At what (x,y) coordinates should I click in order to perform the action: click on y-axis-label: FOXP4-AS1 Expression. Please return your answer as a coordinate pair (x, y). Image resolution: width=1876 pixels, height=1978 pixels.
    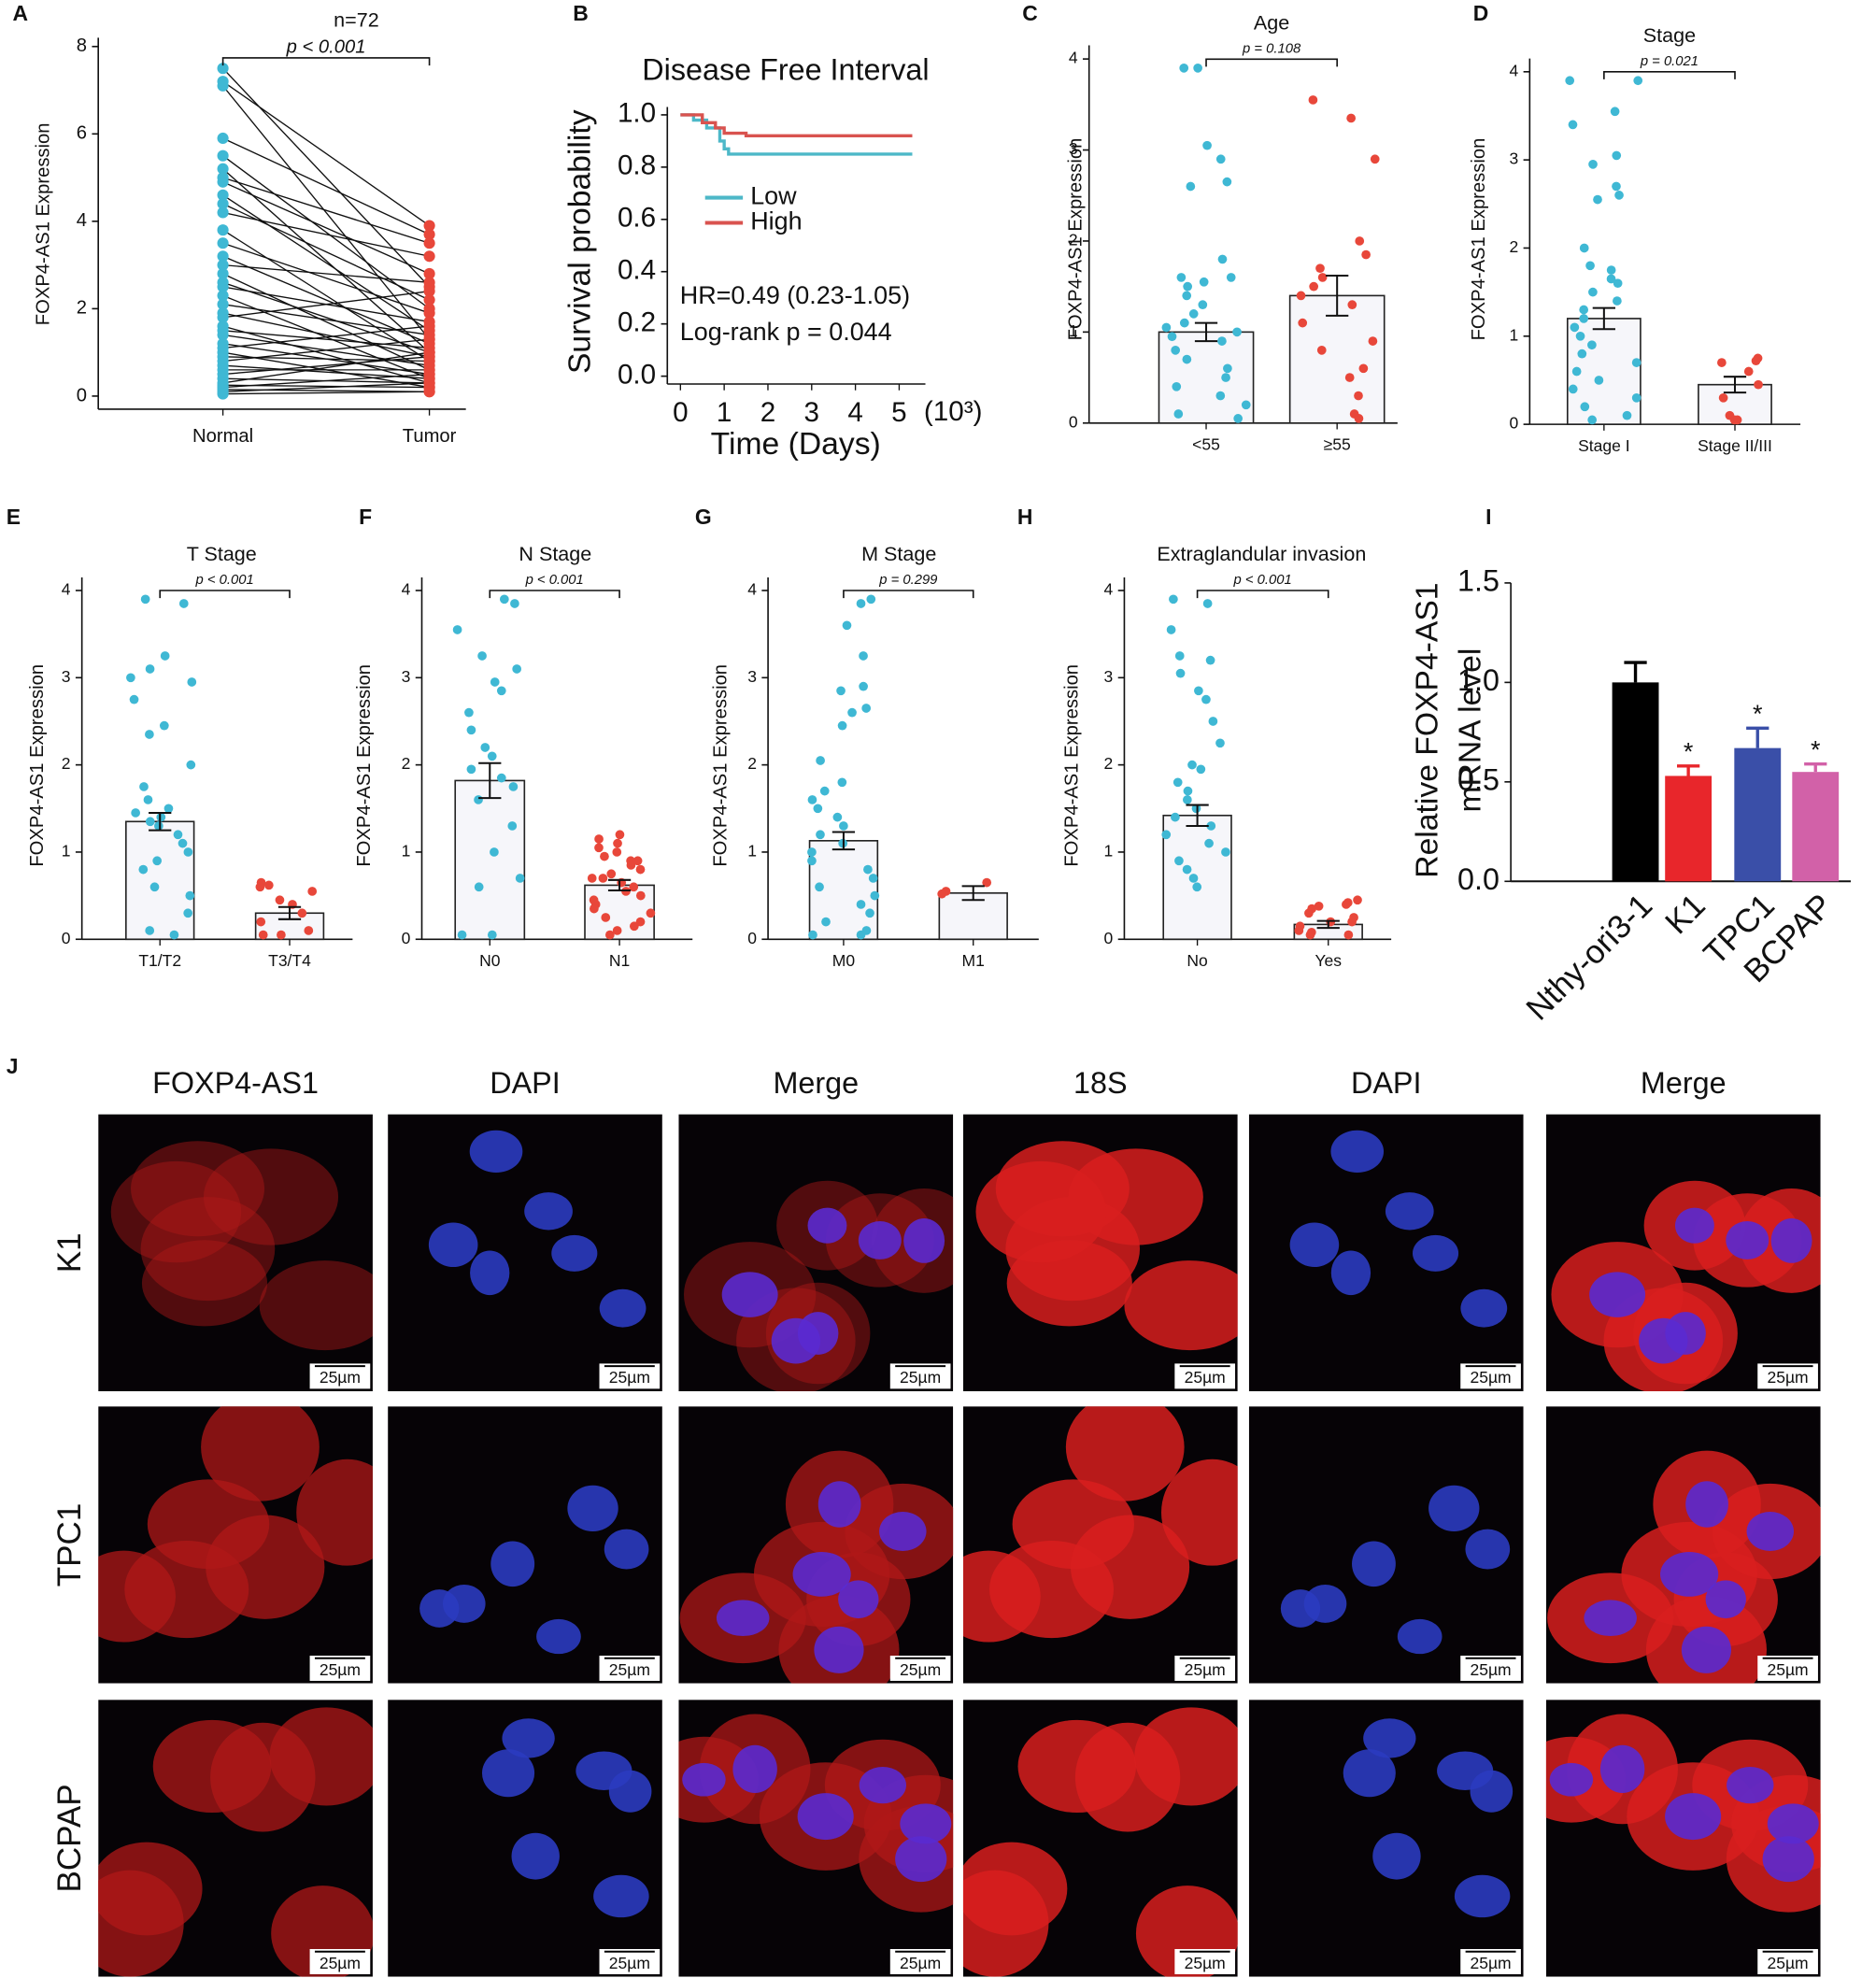
    Looking at the image, I should click on (722, 765).